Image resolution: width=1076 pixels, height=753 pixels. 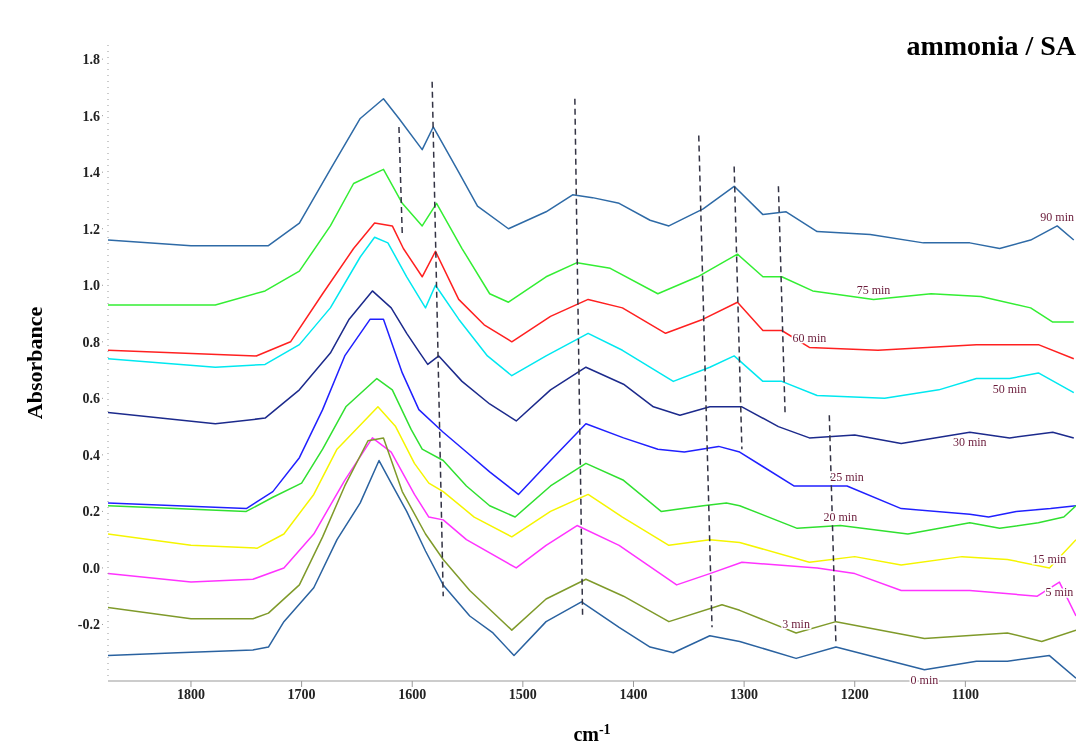 I want to click on y-tick-label: 1.4, so click(x=91, y=173).